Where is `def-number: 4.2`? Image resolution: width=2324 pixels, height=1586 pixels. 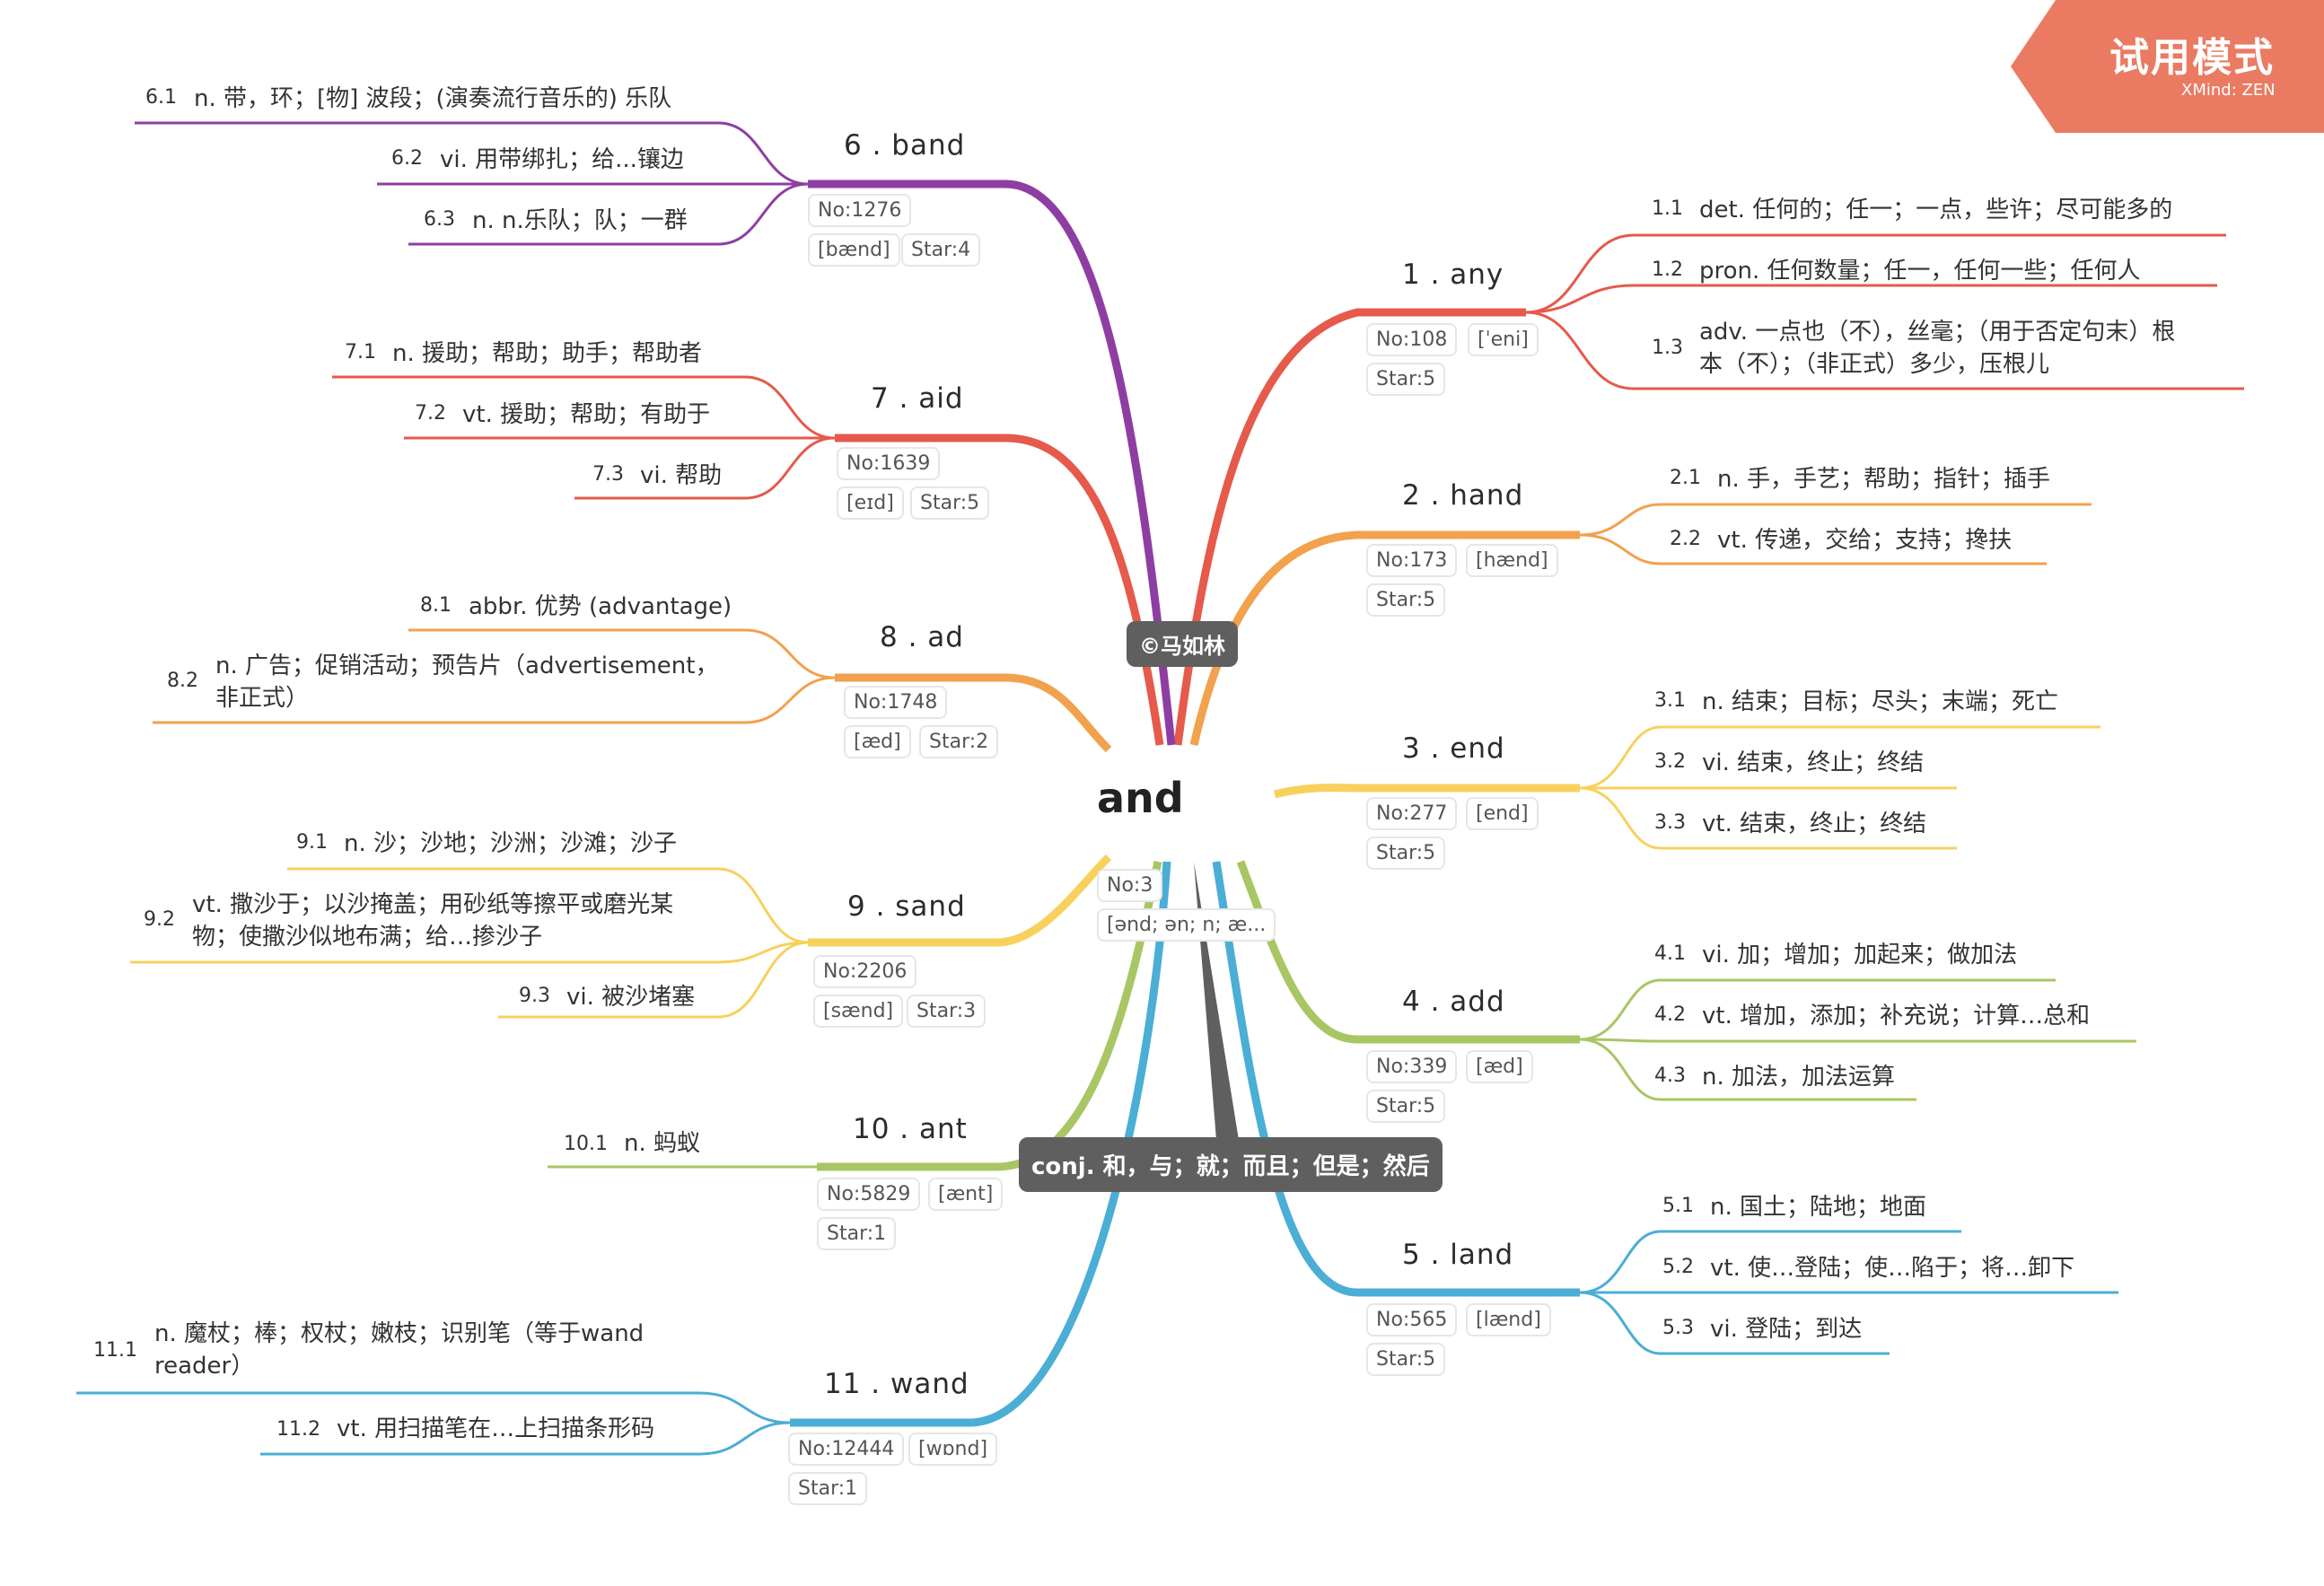 def-number: 4.2 is located at coordinates (1670, 1015).